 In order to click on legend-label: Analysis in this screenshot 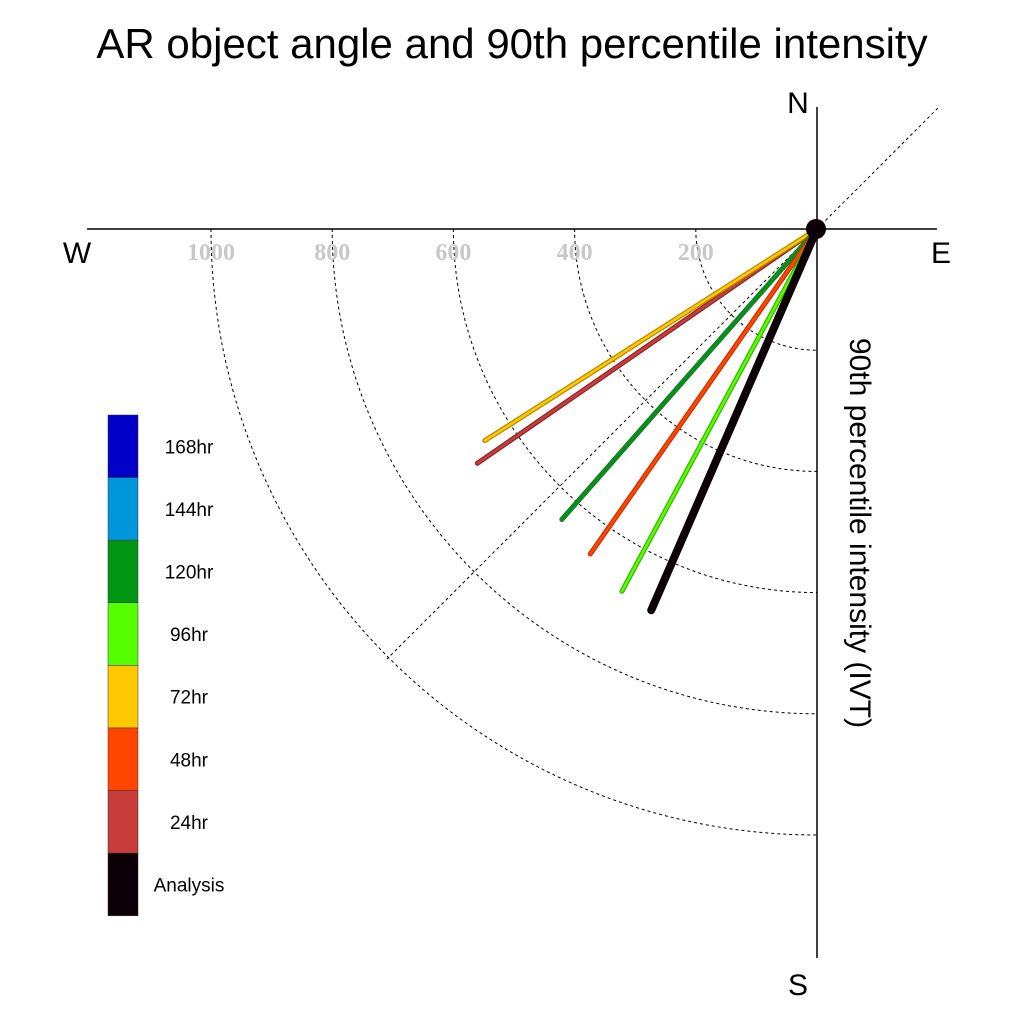, I will do `click(189, 886)`.